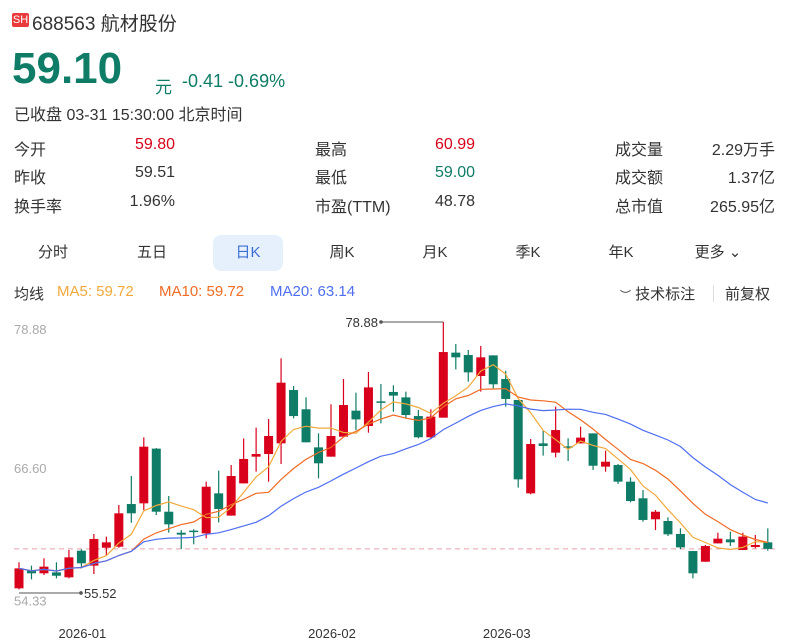 The image size is (785, 642). What do you see at coordinates (81, 593) in the screenshot?
I see `min-marker-dot` at bounding box center [81, 593].